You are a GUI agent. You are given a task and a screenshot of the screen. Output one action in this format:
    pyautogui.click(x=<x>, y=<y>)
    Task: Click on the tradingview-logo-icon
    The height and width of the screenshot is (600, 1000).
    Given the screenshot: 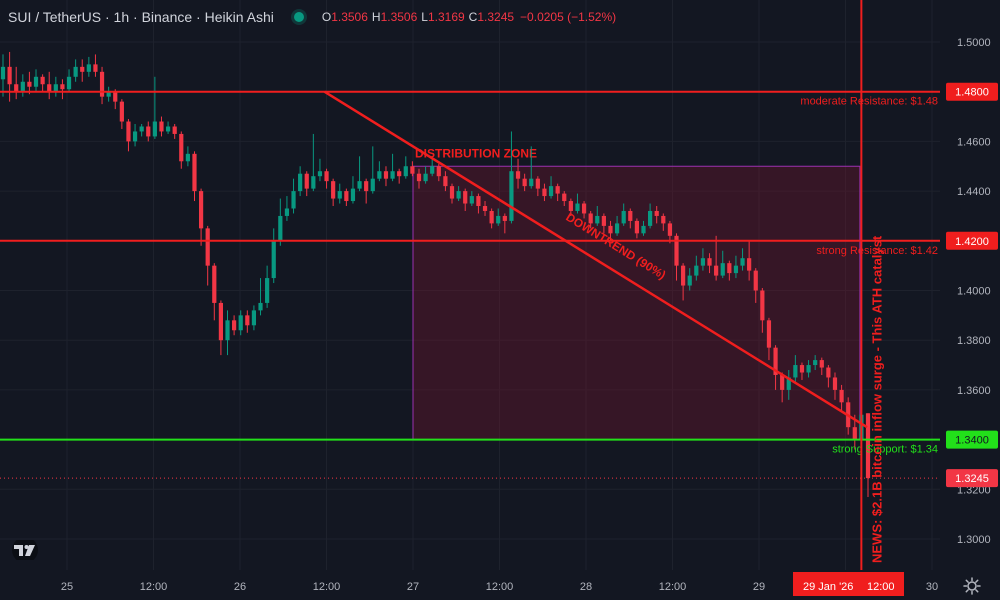 What is the action you would take?
    pyautogui.click(x=25, y=550)
    